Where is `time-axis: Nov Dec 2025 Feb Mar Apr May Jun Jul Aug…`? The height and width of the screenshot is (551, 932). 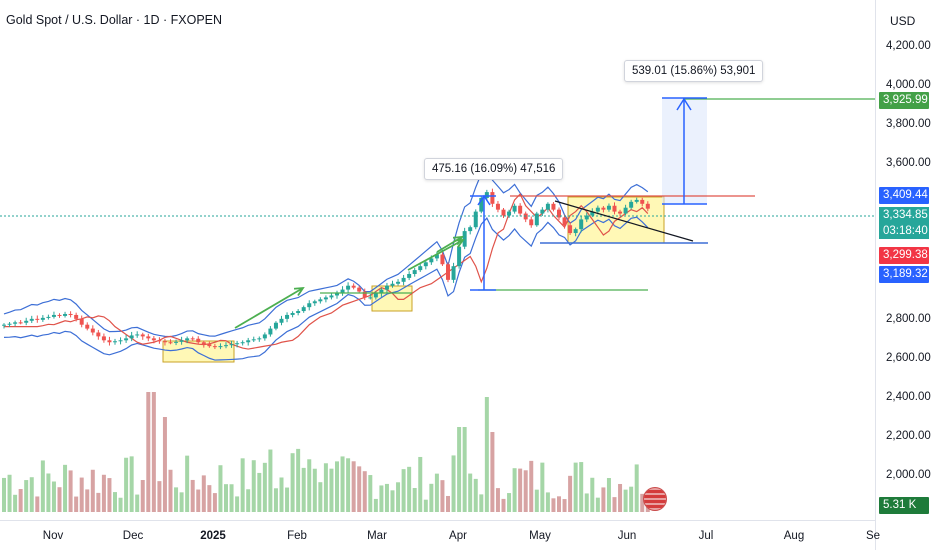
time-axis: Nov Dec 2025 Feb Mar Apr May Jun Jul Aug… is located at coordinates (440, 535).